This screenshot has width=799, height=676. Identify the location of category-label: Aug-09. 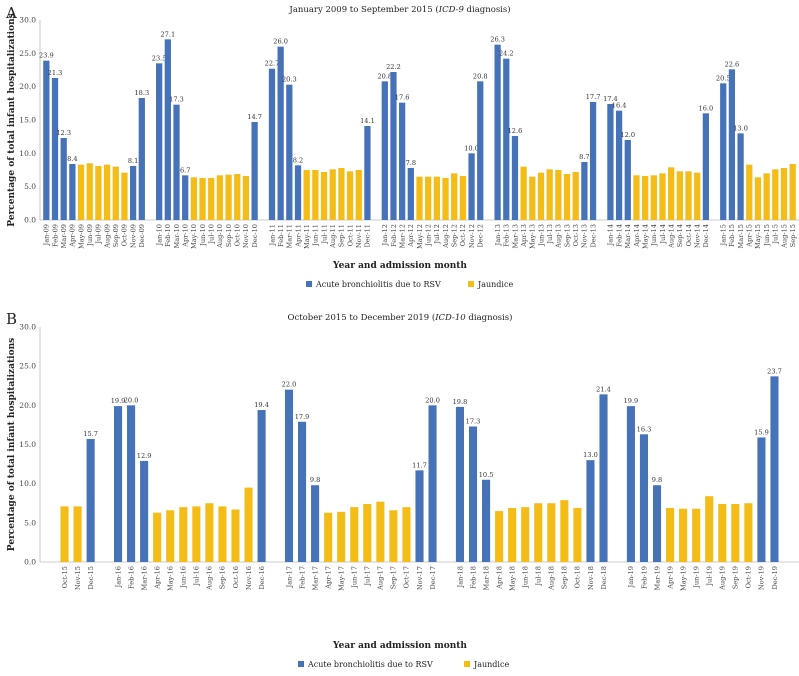
(107, 236).